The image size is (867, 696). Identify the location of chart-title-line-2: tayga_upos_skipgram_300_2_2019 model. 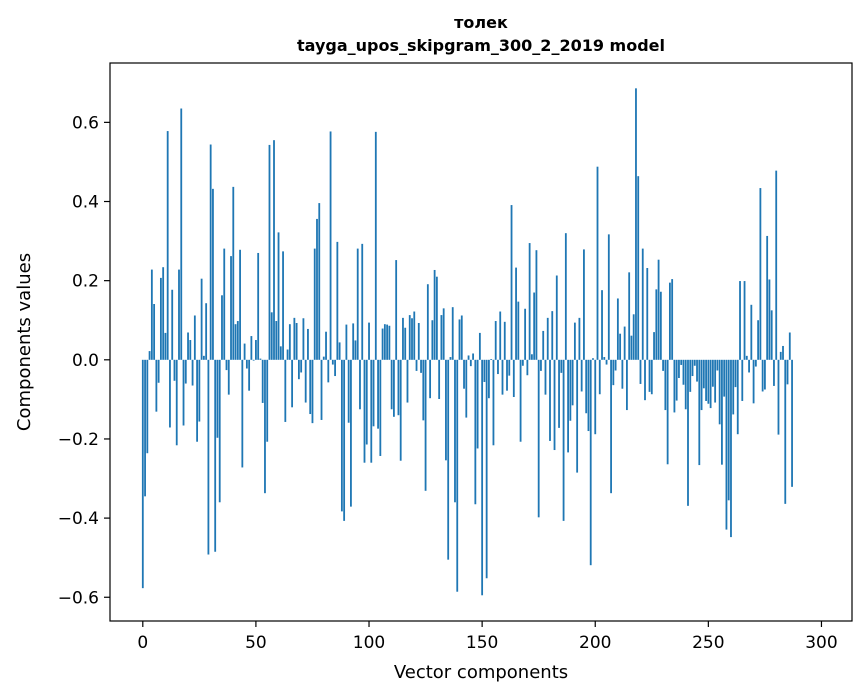
(481, 45).